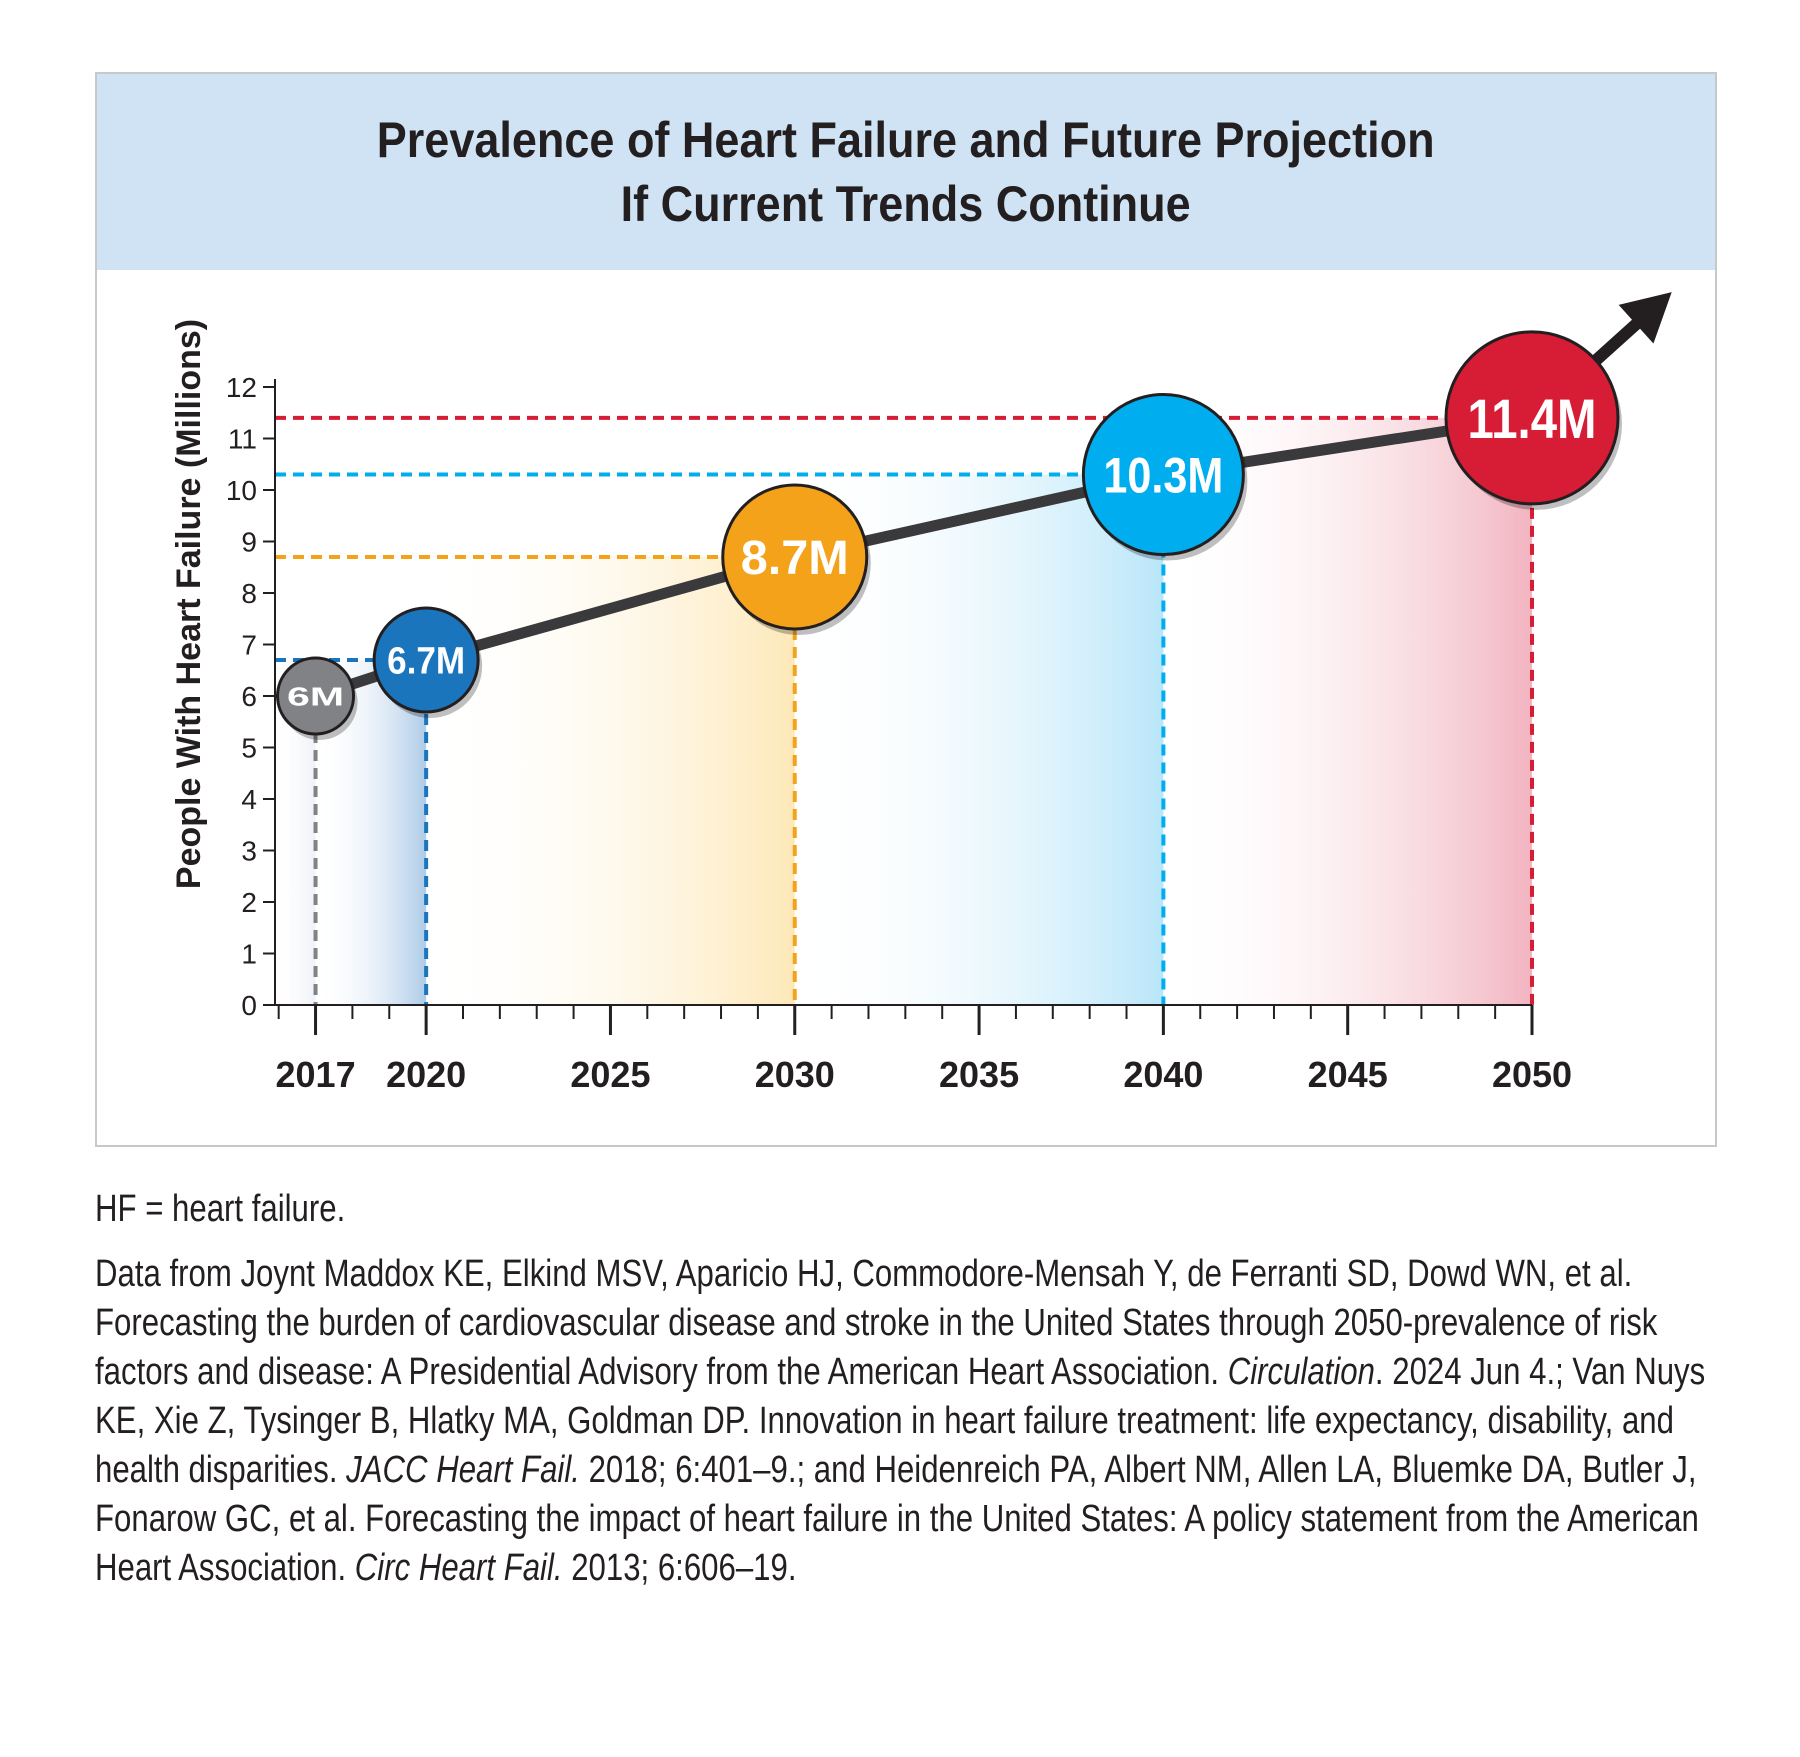  What do you see at coordinates (979, 1074) in the screenshot?
I see `x-tick-label: 2035` at bounding box center [979, 1074].